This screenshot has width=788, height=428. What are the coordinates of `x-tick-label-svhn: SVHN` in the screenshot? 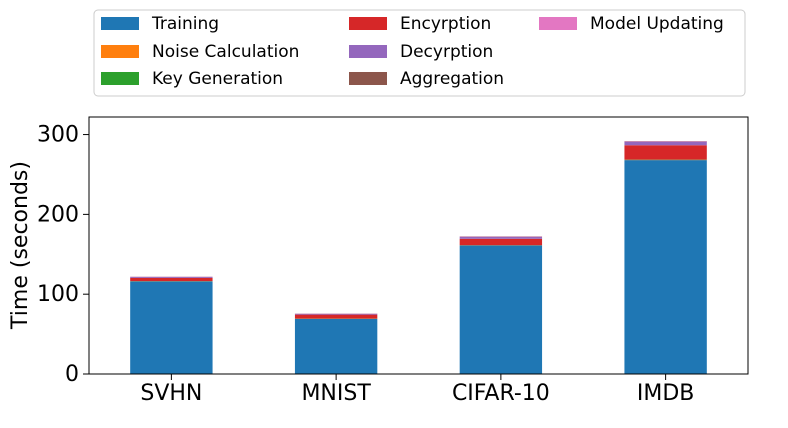 It's located at (171, 393).